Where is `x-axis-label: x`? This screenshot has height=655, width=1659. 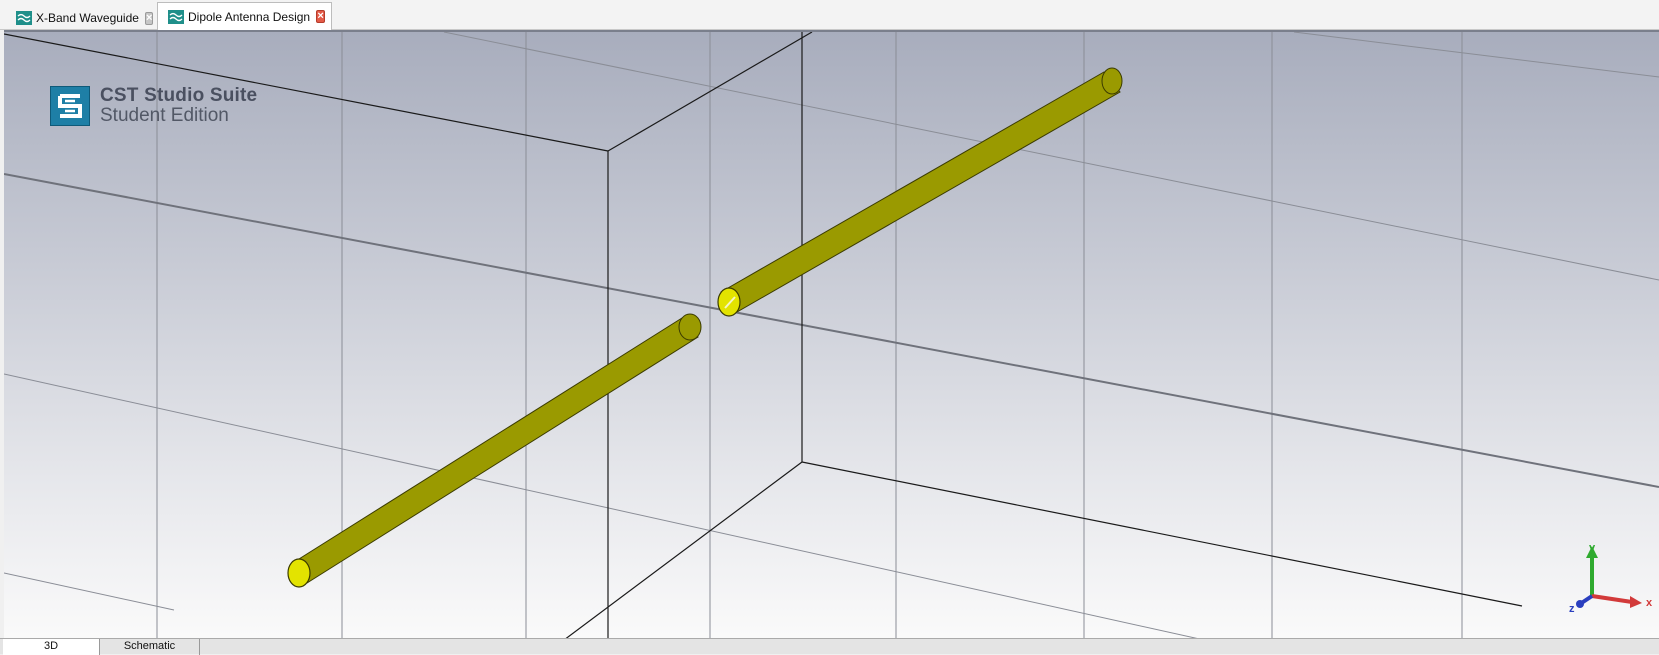
x-axis-label: x is located at coordinates (1649, 603).